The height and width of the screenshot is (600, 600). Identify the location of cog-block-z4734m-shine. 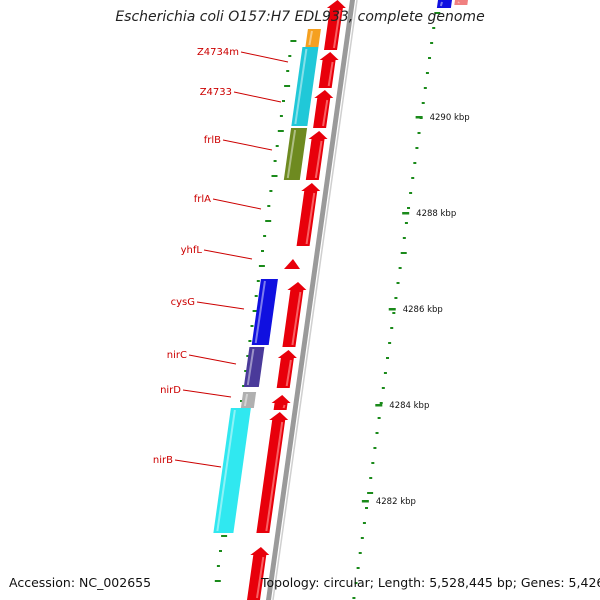
(310, 38).